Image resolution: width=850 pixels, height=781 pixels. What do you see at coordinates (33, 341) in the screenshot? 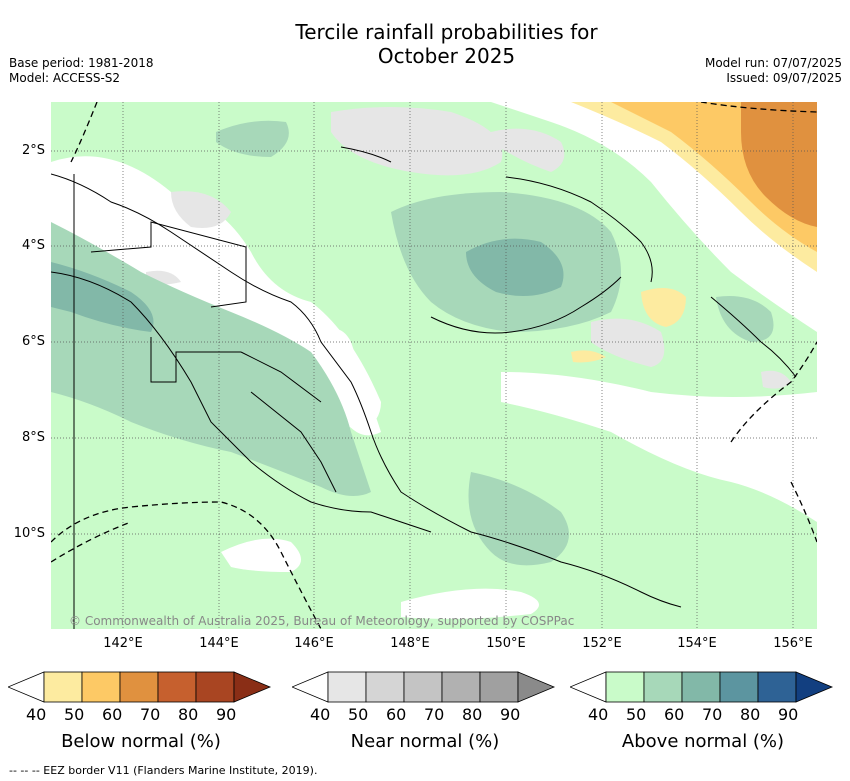
I see `lat-label: 6°S` at bounding box center [33, 341].